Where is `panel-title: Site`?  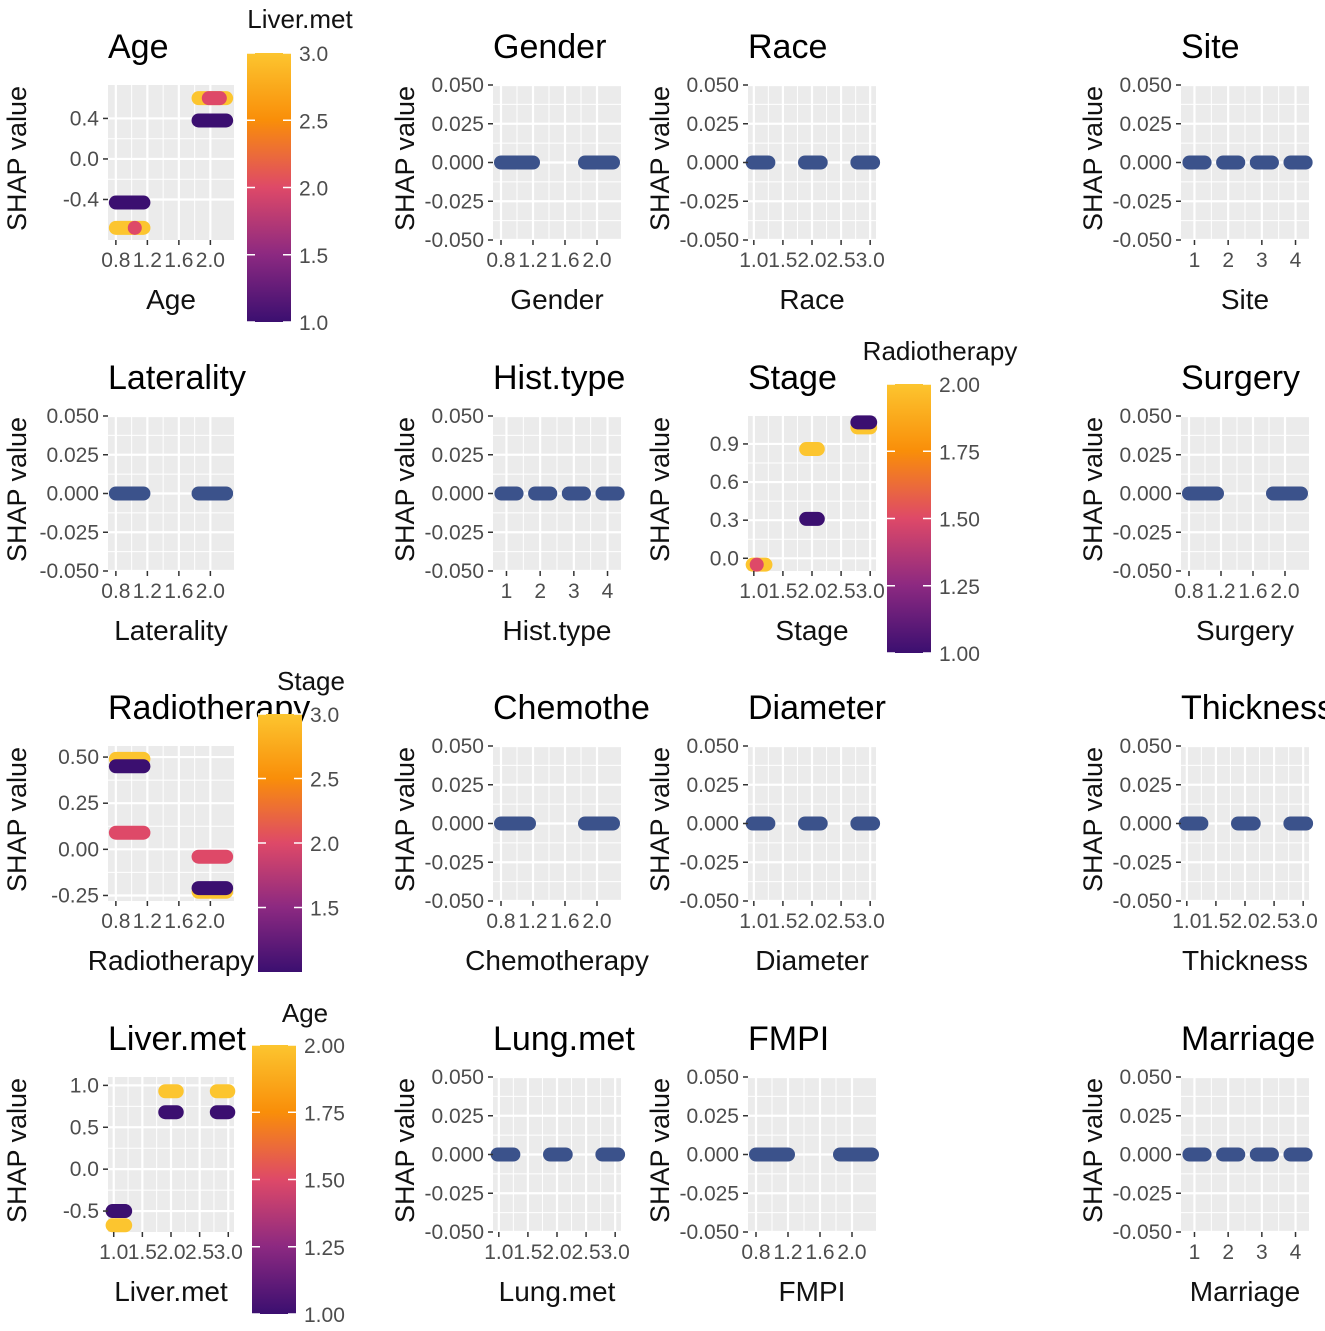
panel-title: Site is located at coordinates (1210, 47).